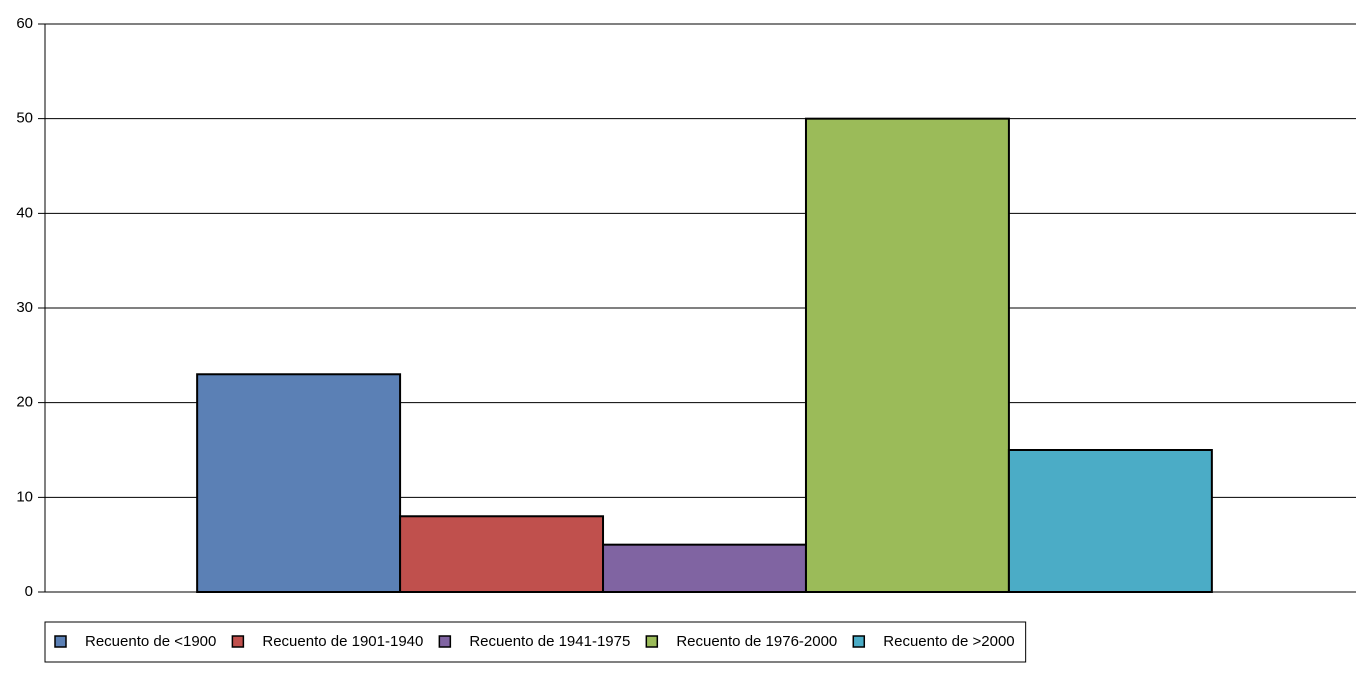 The height and width of the screenshot is (676, 1356). What do you see at coordinates (24, 118) in the screenshot?
I see `y-tick-label: 50` at bounding box center [24, 118].